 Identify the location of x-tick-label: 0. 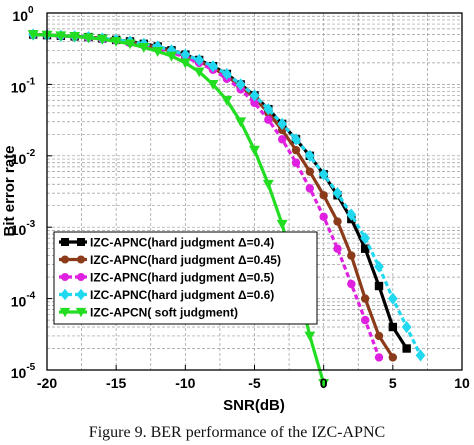
(324, 383).